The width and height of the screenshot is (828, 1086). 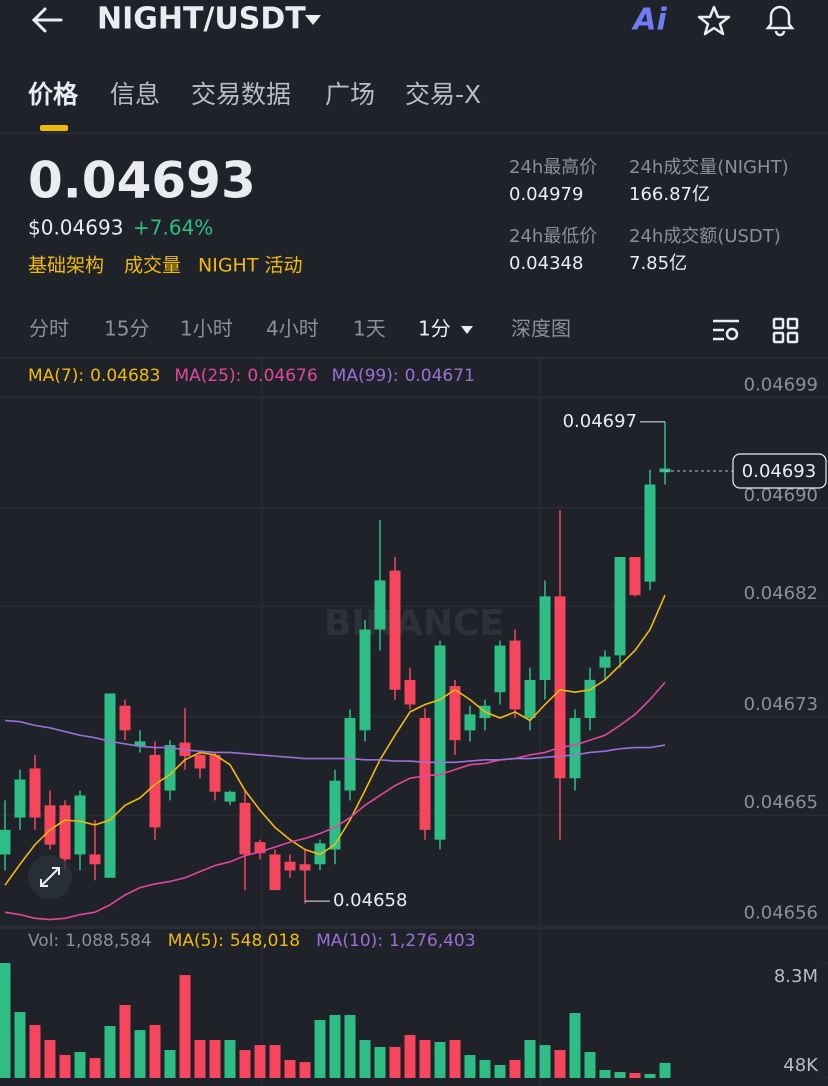 What do you see at coordinates (553, 236) in the screenshot?
I see `stat-label: 24h最低价` at bounding box center [553, 236].